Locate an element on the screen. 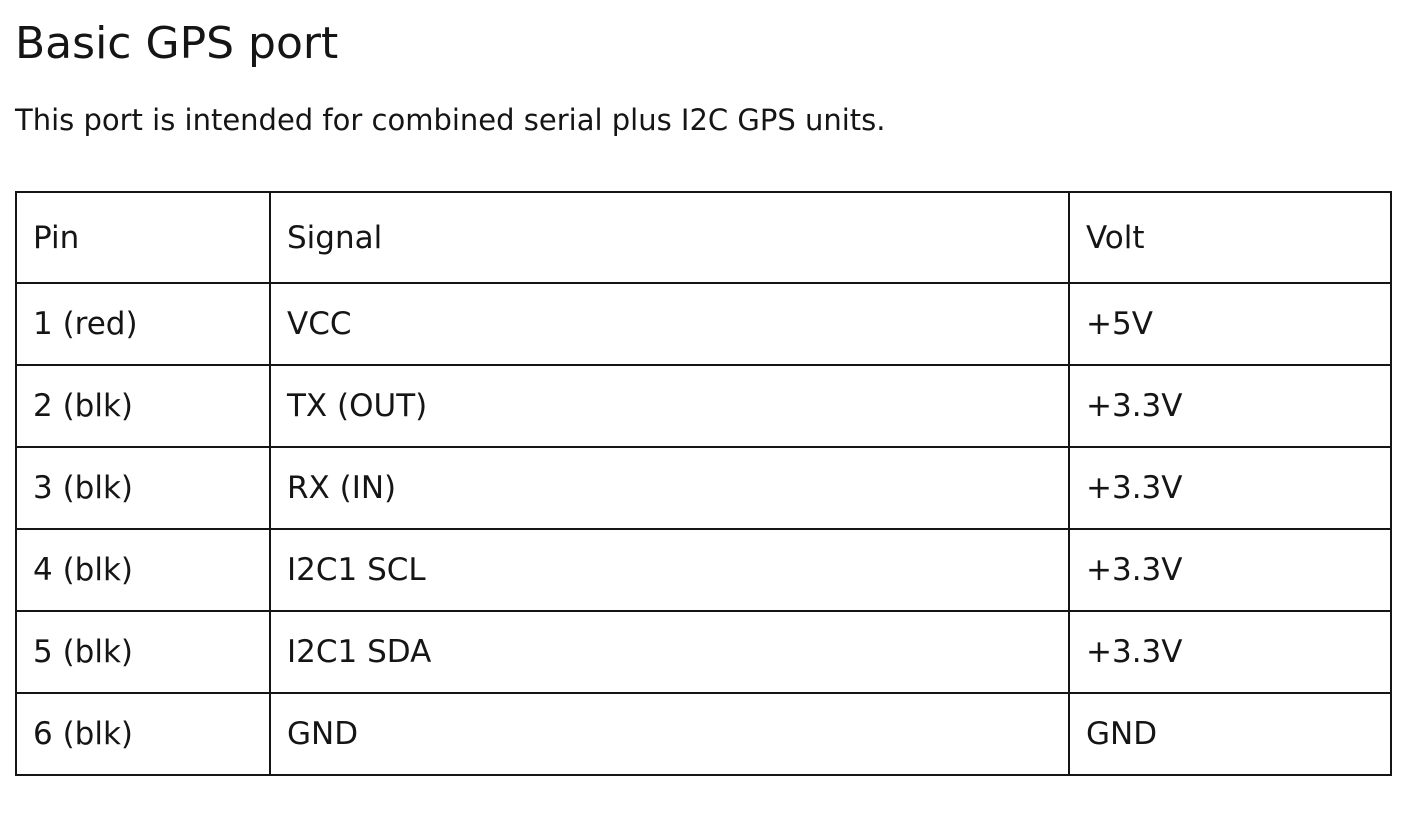 This screenshot has width=1422, height=815. cell-volt: +5V is located at coordinates (1230, 324).